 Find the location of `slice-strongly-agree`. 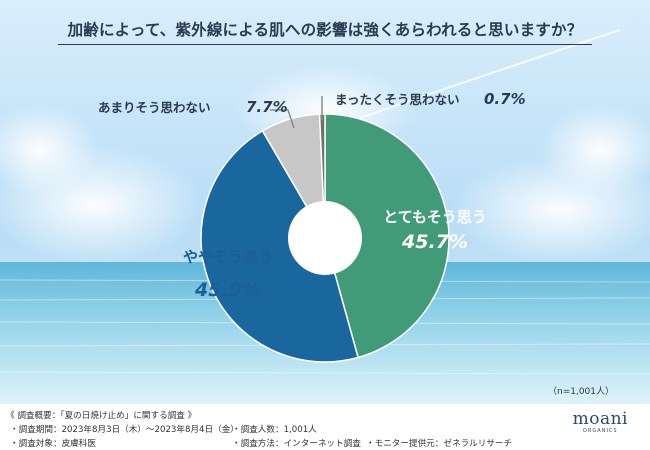

slice-strongly-agree is located at coordinates (387, 236).